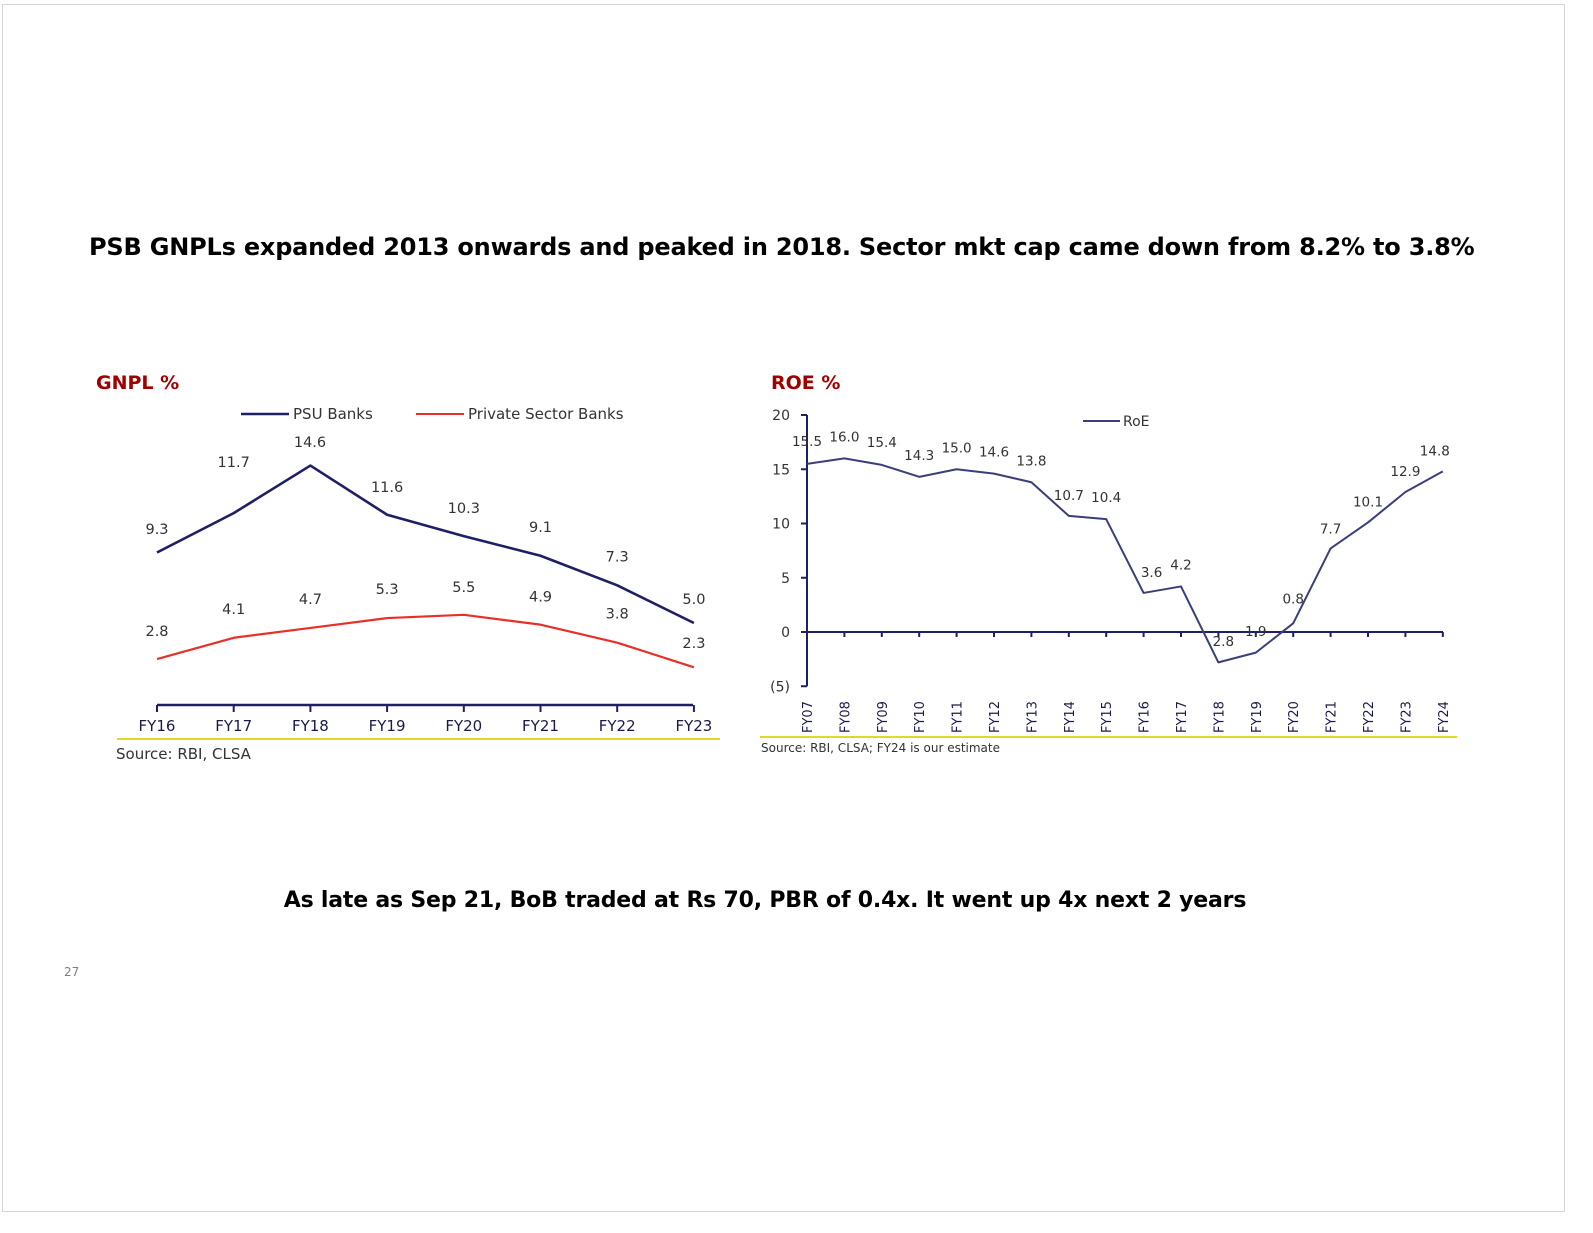 The width and height of the screenshot is (1593, 1233). I want to click on roe-data-label: 15.5, so click(807, 442).